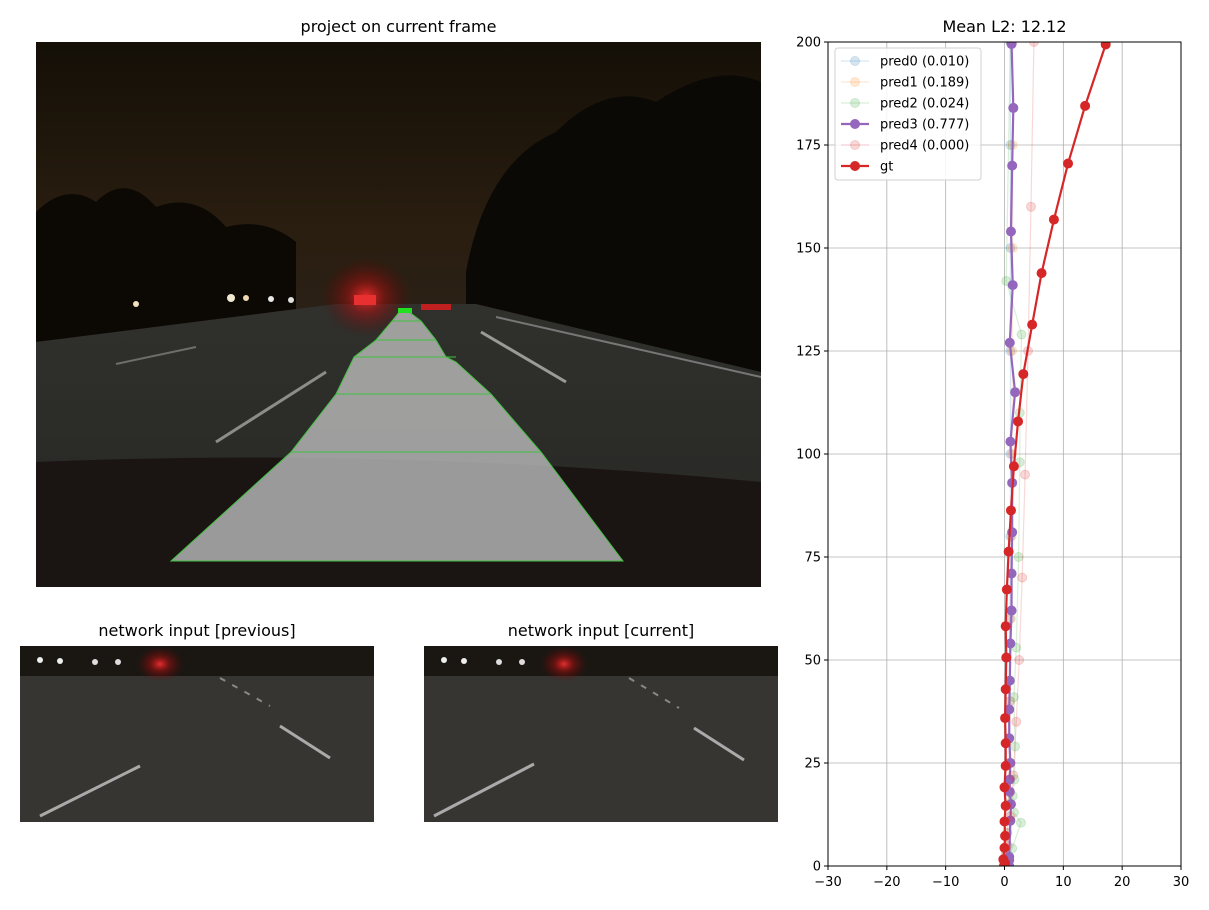  Describe the element at coordinates (924, 125) in the screenshot. I see `legend-label-3: pred3 (0.777)` at that location.